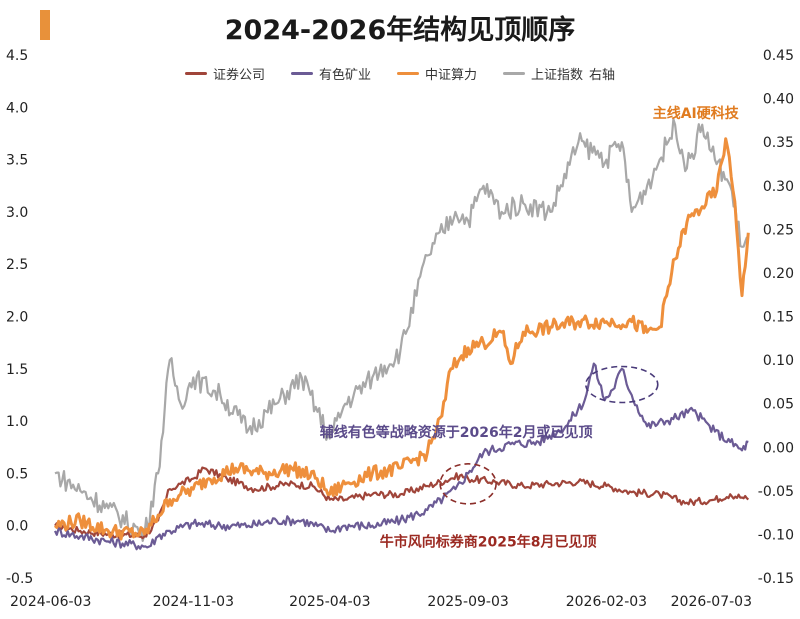 This screenshot has width=800, height=619. What do you see at coordinates (344, 75) in the screenshot?
I see `legend-label-metals: 有色矿业` at bounding box center [344, 75].